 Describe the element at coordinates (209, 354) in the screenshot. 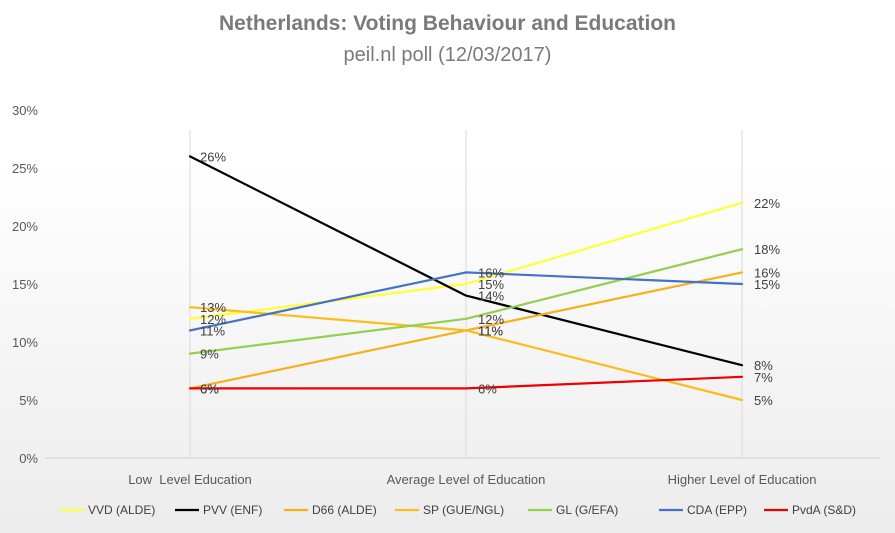

I see `data-label: 9%` at that location.